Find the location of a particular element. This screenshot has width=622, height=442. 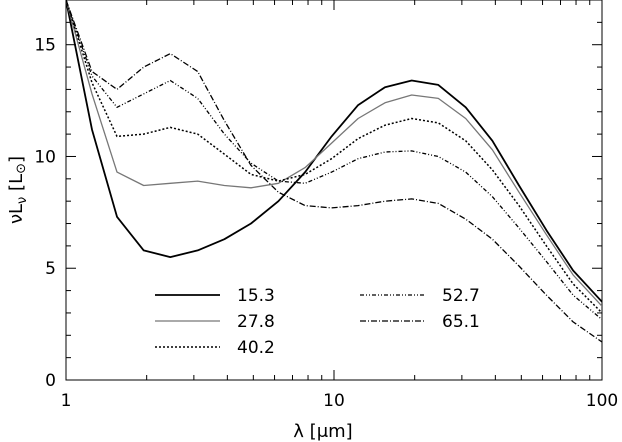

x-tick-label: 100 is located at coordinates (602, 401).